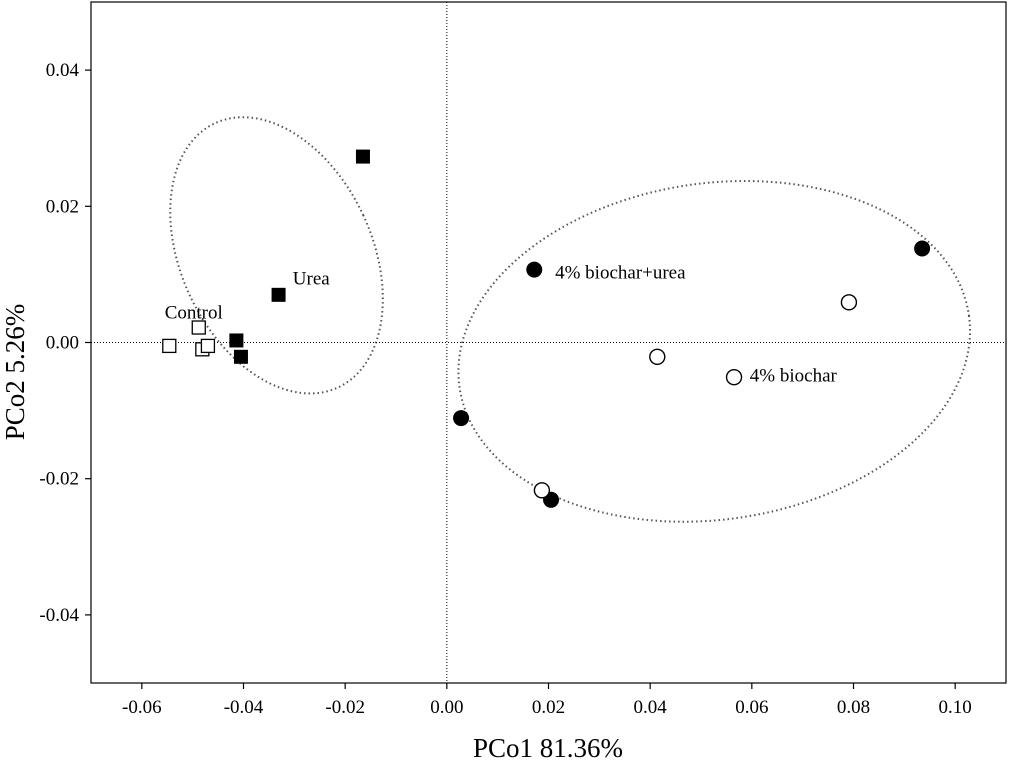 The width and height of the screenshot is (1009, 764). I want to click on y-tick-label: -0.04, so click(59, 615).